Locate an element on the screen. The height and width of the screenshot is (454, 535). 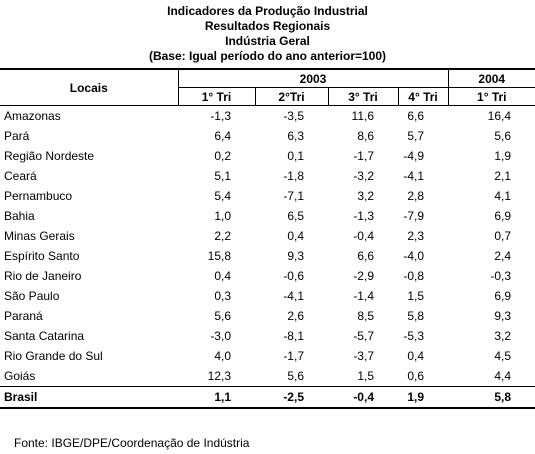
cell: -3,0 is located at coordinates (220, 336).